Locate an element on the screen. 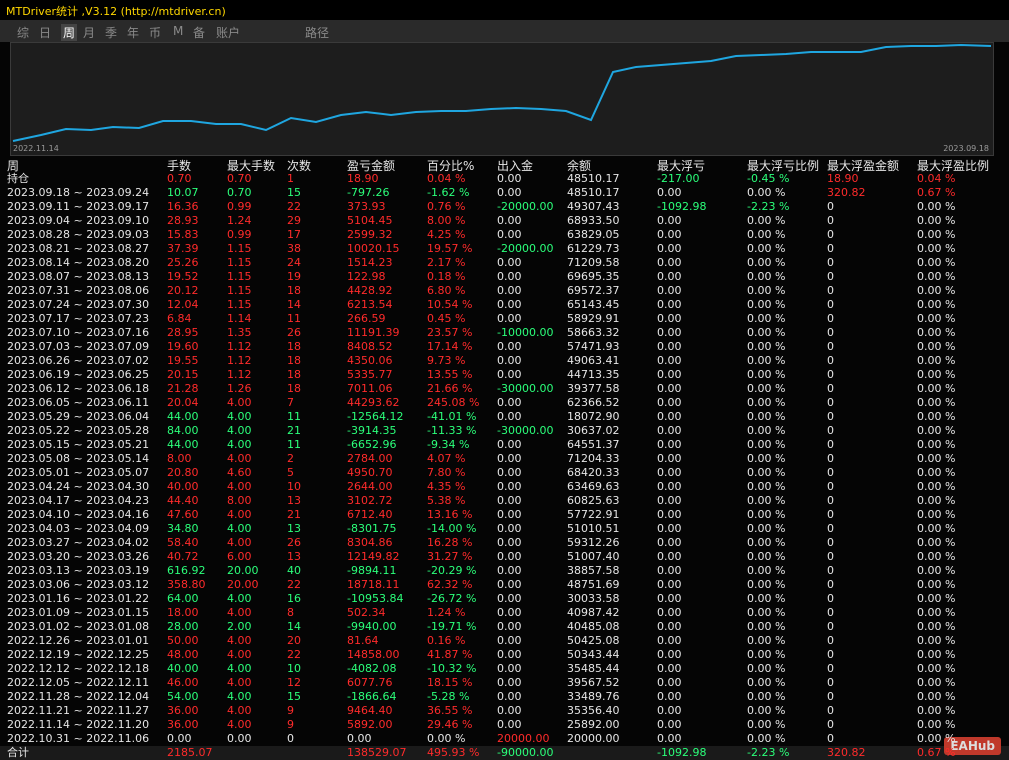 This screenshot has width=1009, height=760. data-cell: -0.45 % is located at coordinates (768, 178).